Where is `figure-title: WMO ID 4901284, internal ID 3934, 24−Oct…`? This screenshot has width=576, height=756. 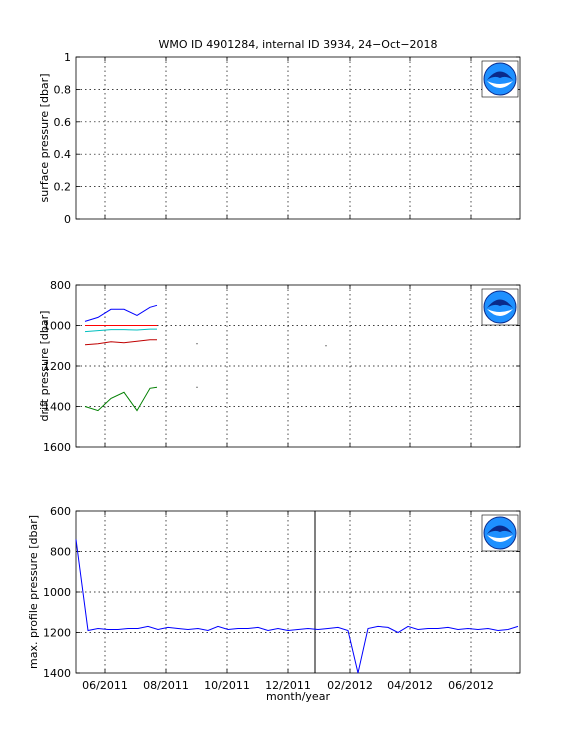
figure-title: WMO ID 4901284, internal ID 3934, 24−Oct… is located at coordinates (297, 44).